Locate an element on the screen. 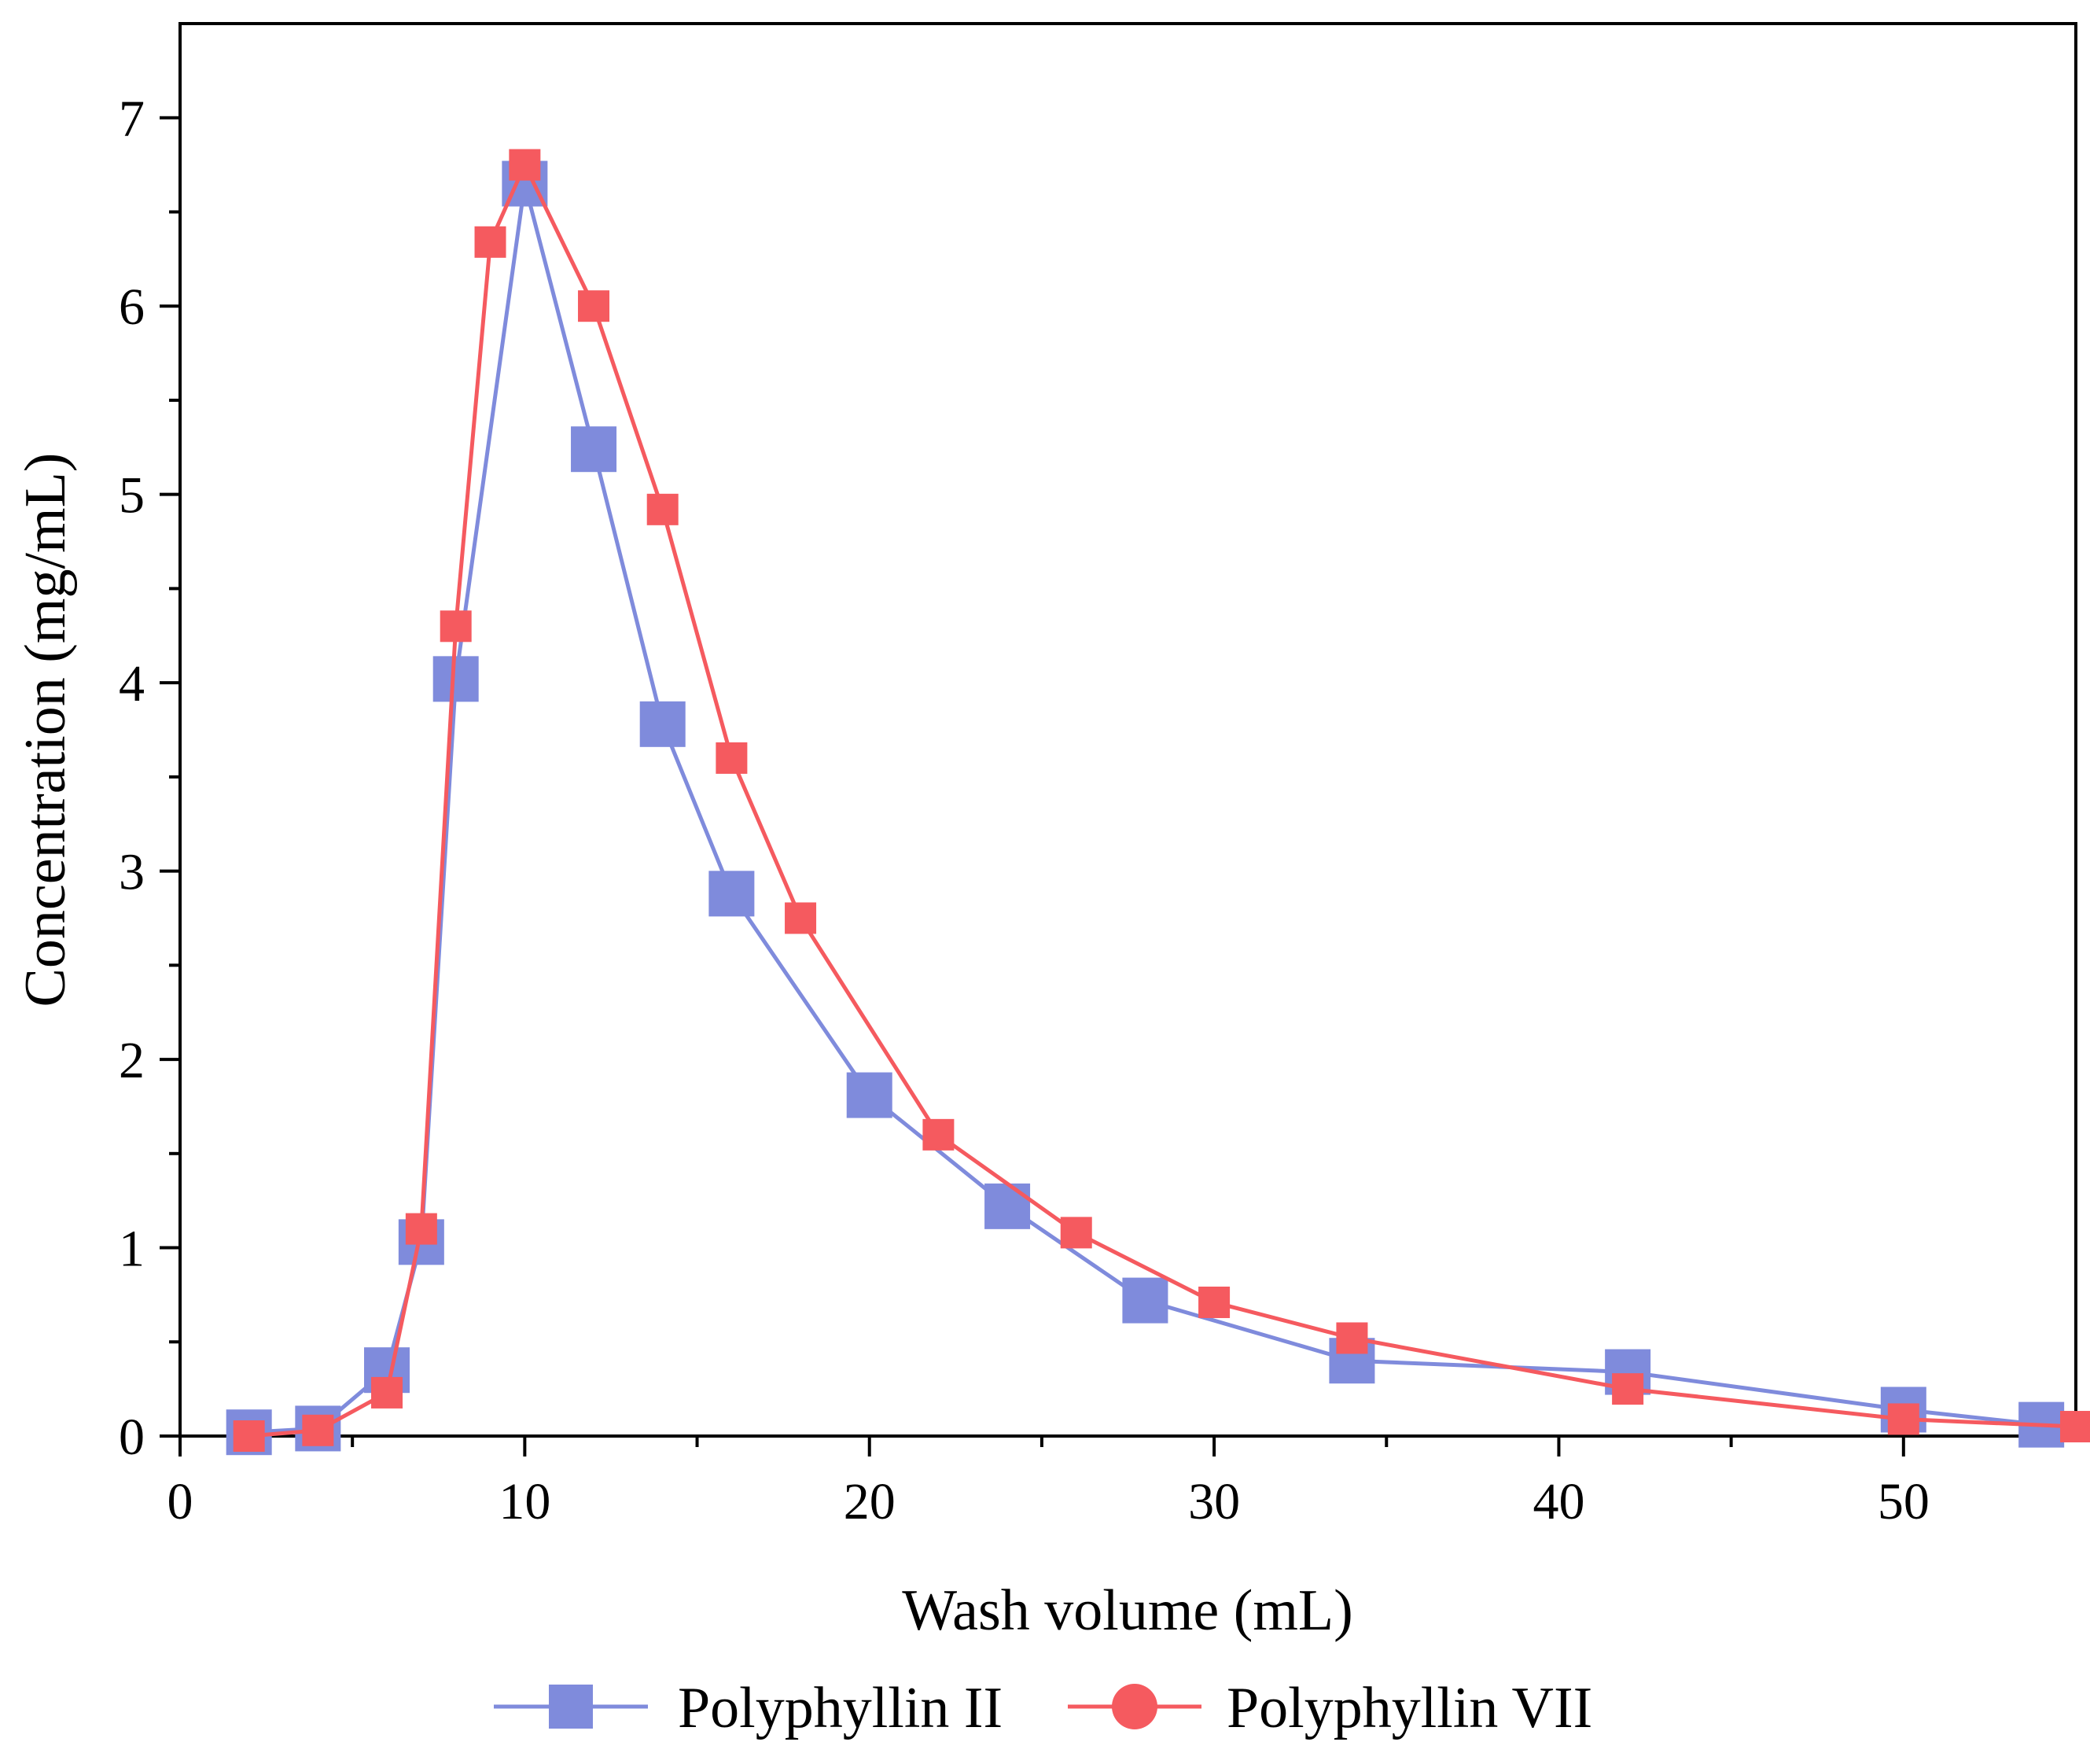 This screenshot has width=2090, height=1764. x-axis-title: Wash volume (mL) is located at coordinates (1127, 1610).